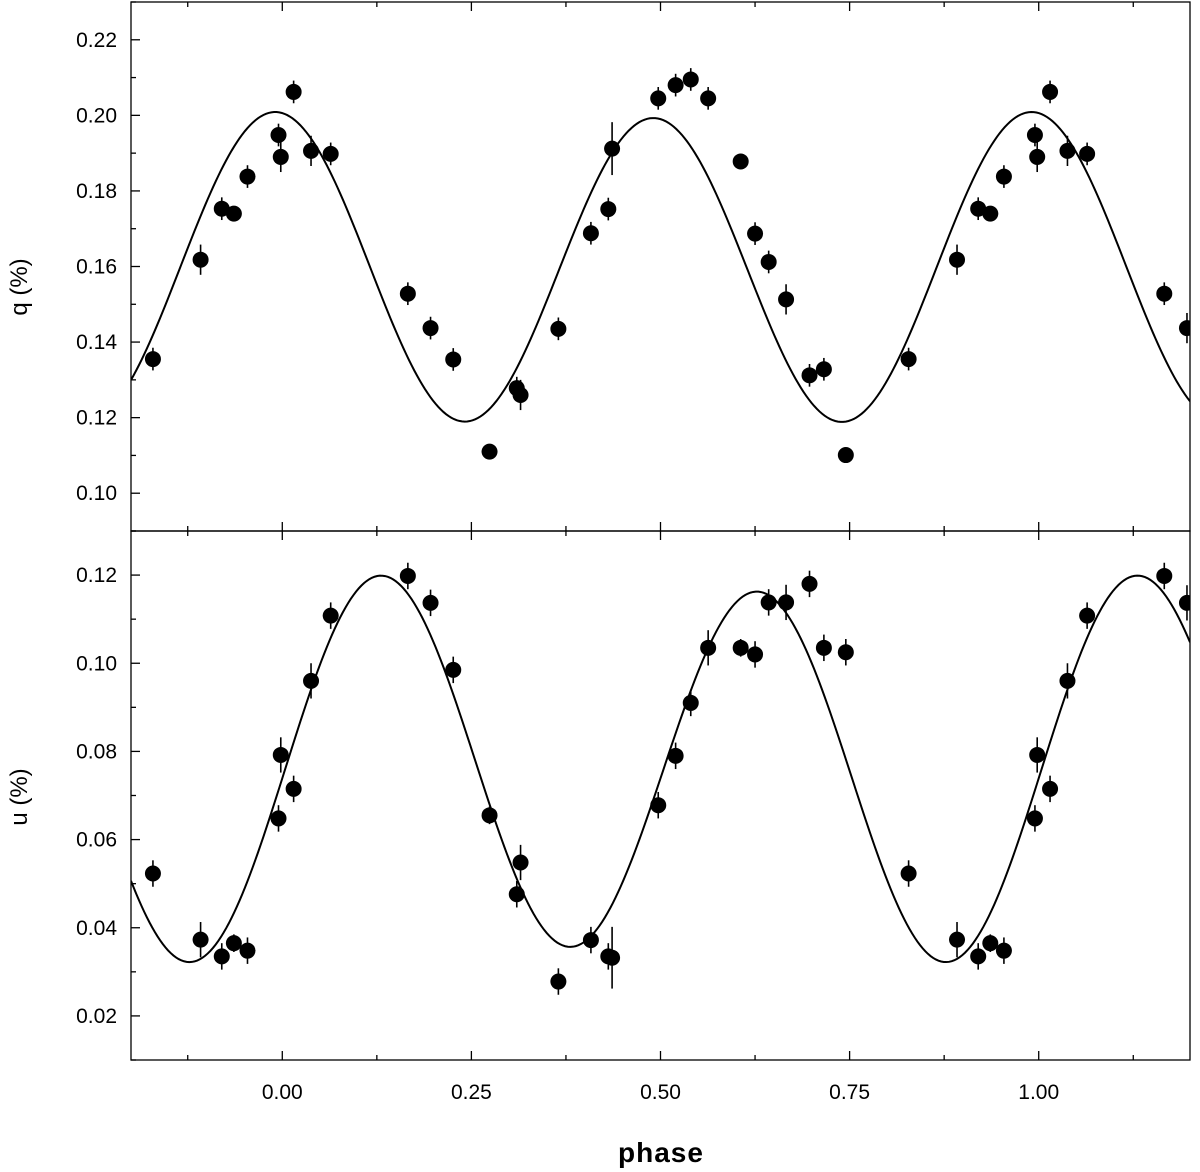 The height and width of the screenshot is (1172, 1200). What do you see at coordinates (96, 191) in the screenshot?
I see `y-tick-label: 0.18` at bounding box center [96, 191].